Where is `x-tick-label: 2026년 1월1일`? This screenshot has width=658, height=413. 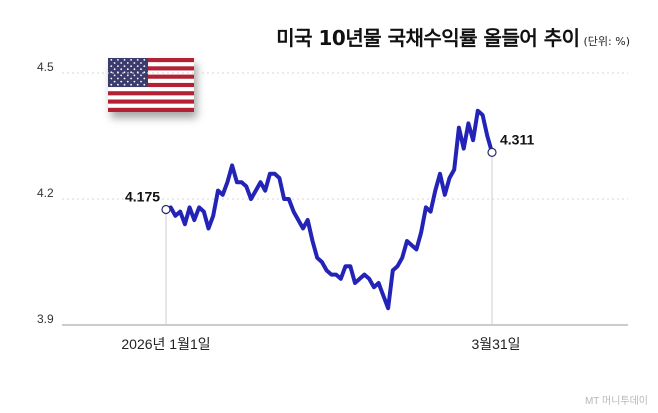 x-tick-label: 2026년 1월1일 is located at coordinates (165, 344).